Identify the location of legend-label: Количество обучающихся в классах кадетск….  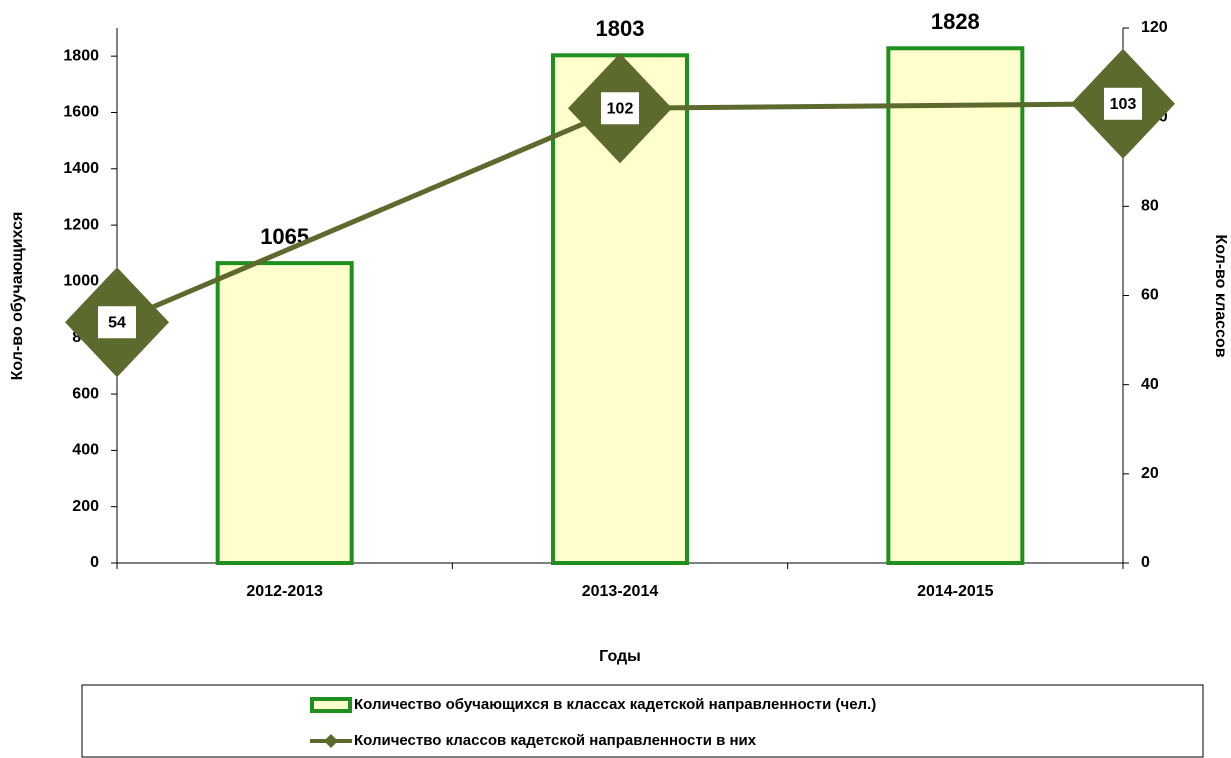
(615, 704).